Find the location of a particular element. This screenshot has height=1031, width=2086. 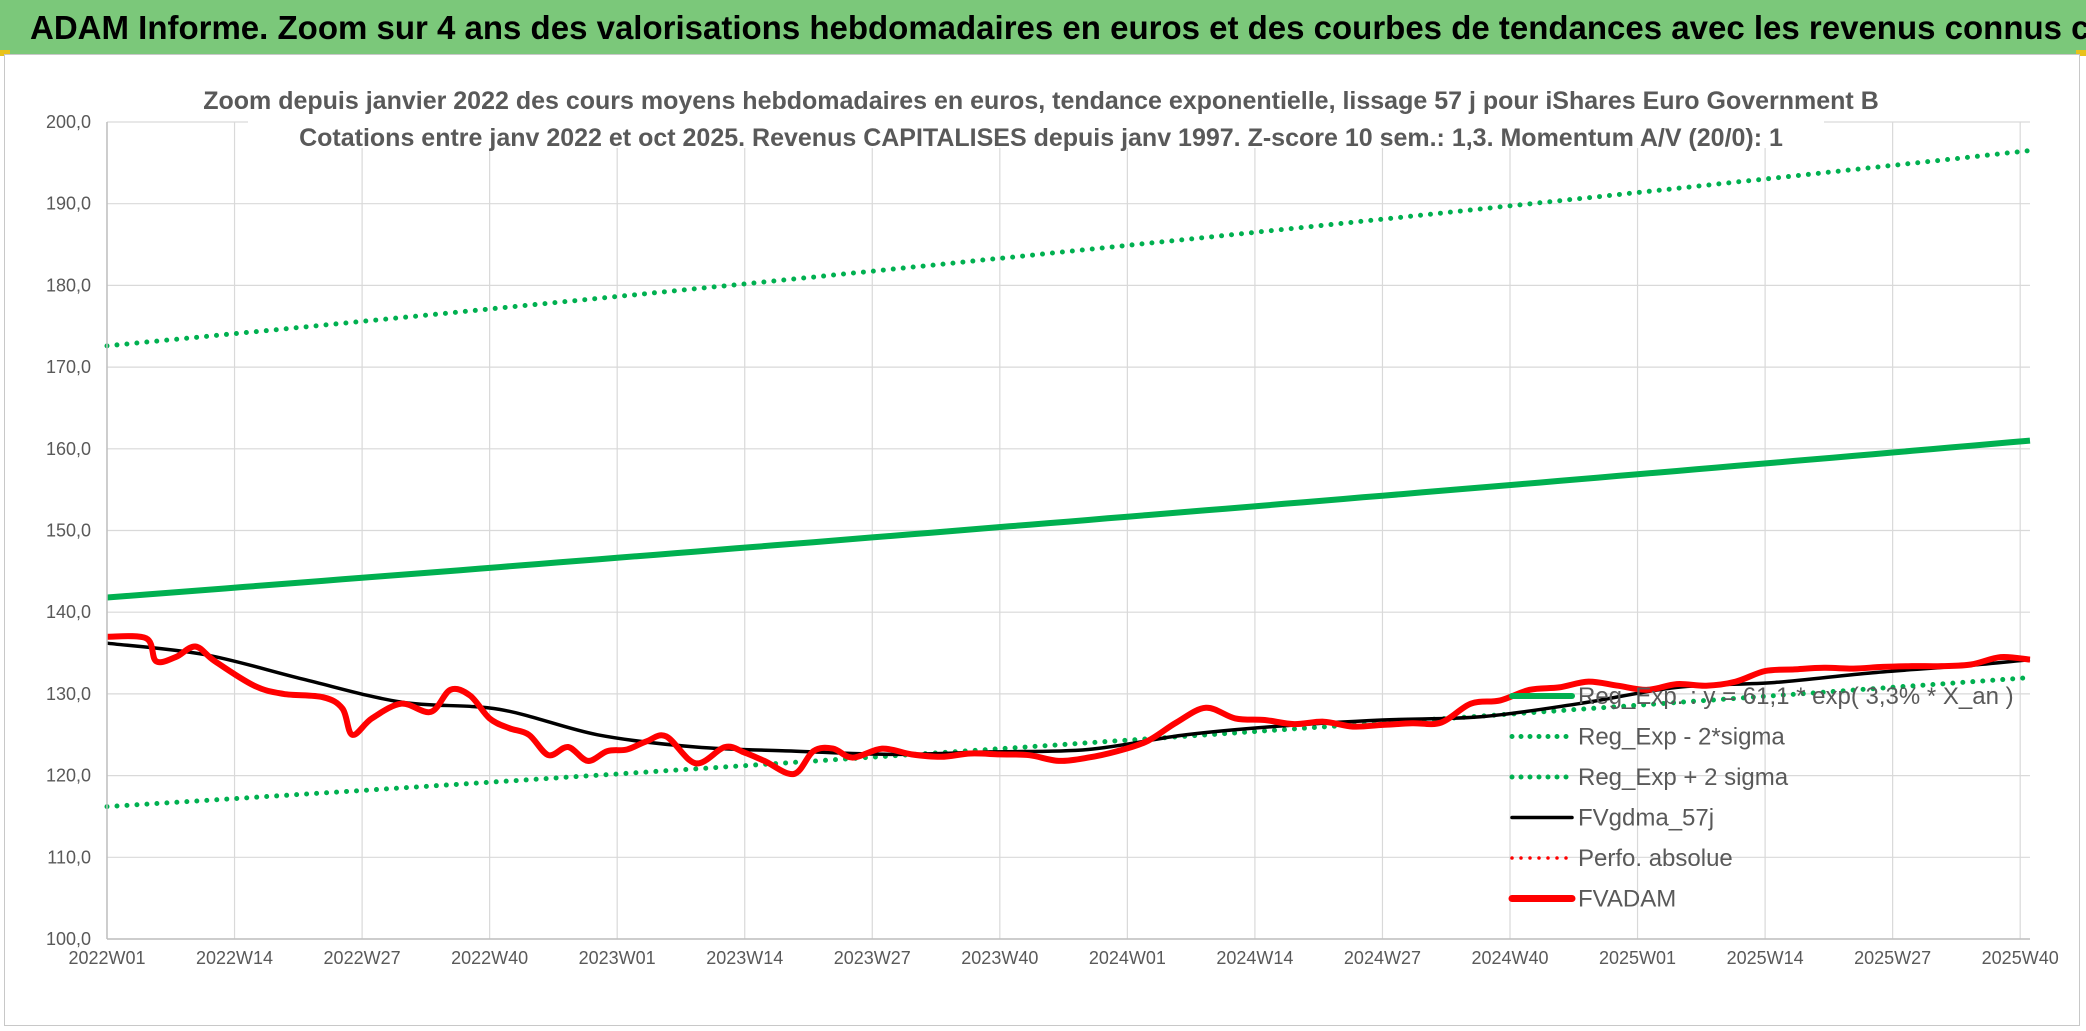

y-tick-label: 150,0 is located at coordinates (68, 531).